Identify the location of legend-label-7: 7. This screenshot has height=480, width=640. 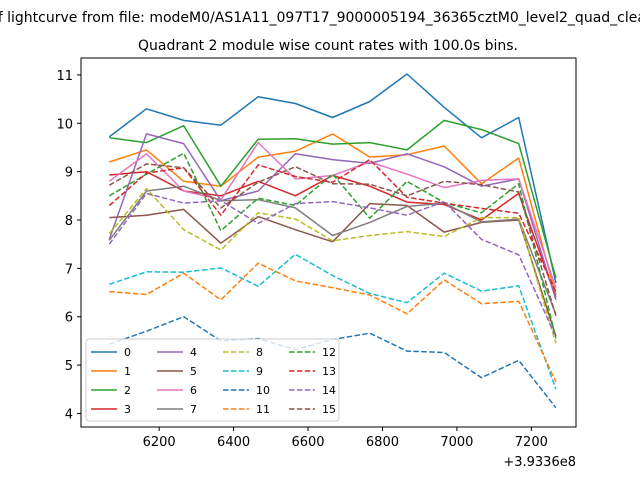
(193, 409).